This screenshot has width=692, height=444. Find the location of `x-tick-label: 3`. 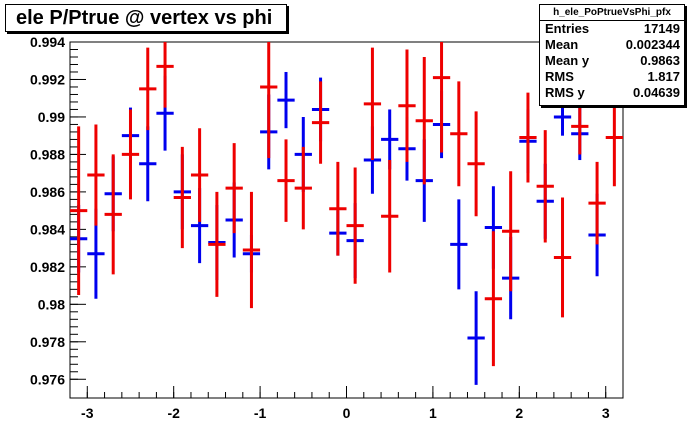

x-tick-label: 3 is located at coordinates (606, 413).